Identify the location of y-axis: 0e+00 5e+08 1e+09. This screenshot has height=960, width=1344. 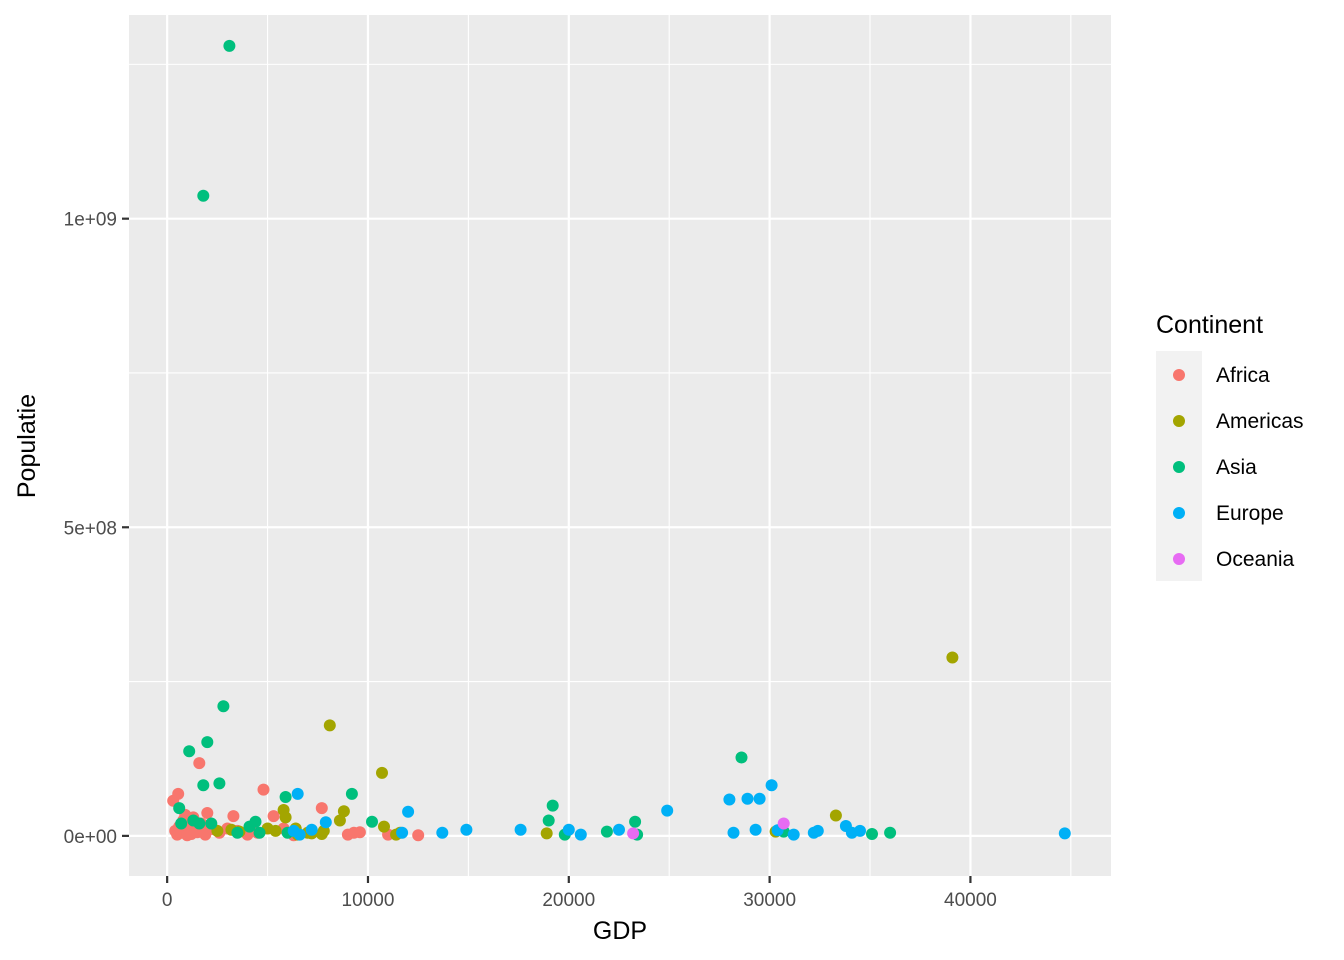
(96, 529).